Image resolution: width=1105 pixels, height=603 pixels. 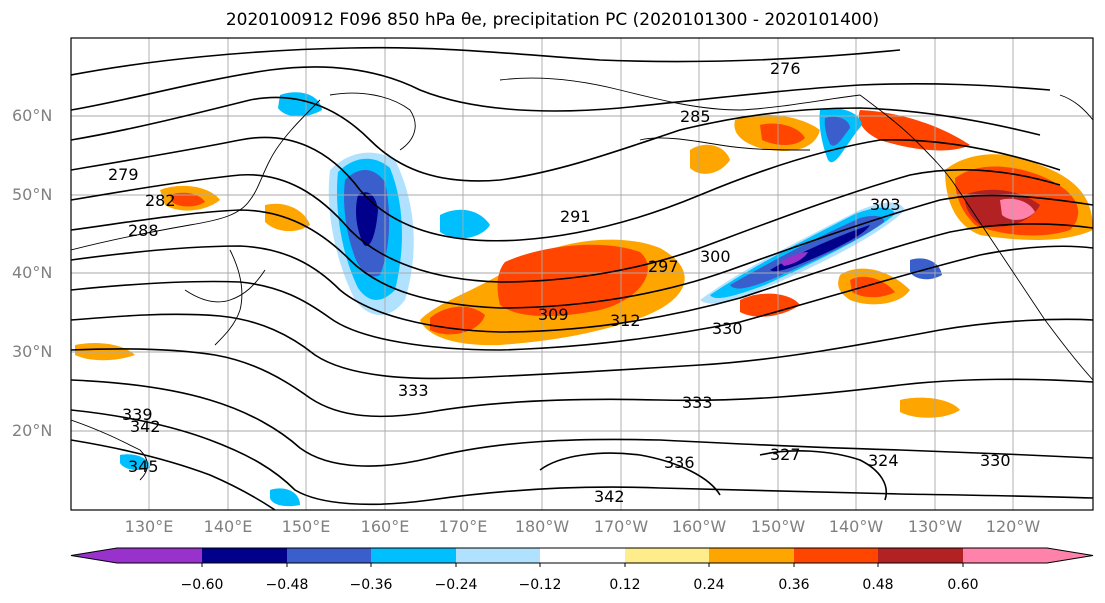 What do you see at coordinates (149, 526) in the screenshot?
I see `lon-label: 130°E` at bounding box center [149, 526].